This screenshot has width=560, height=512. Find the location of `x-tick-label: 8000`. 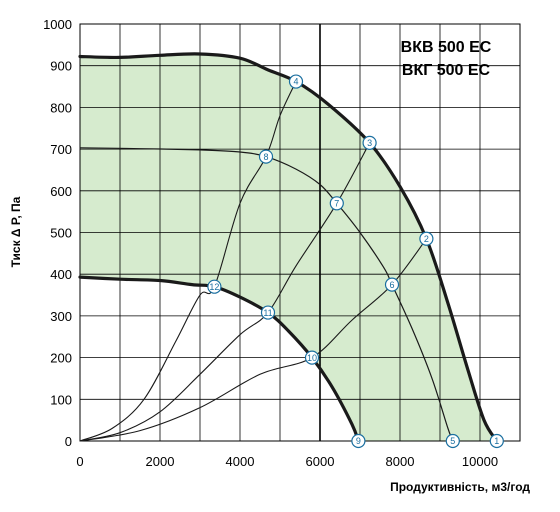

x-tick-label: 8000 is located at coordinates (400, 461).